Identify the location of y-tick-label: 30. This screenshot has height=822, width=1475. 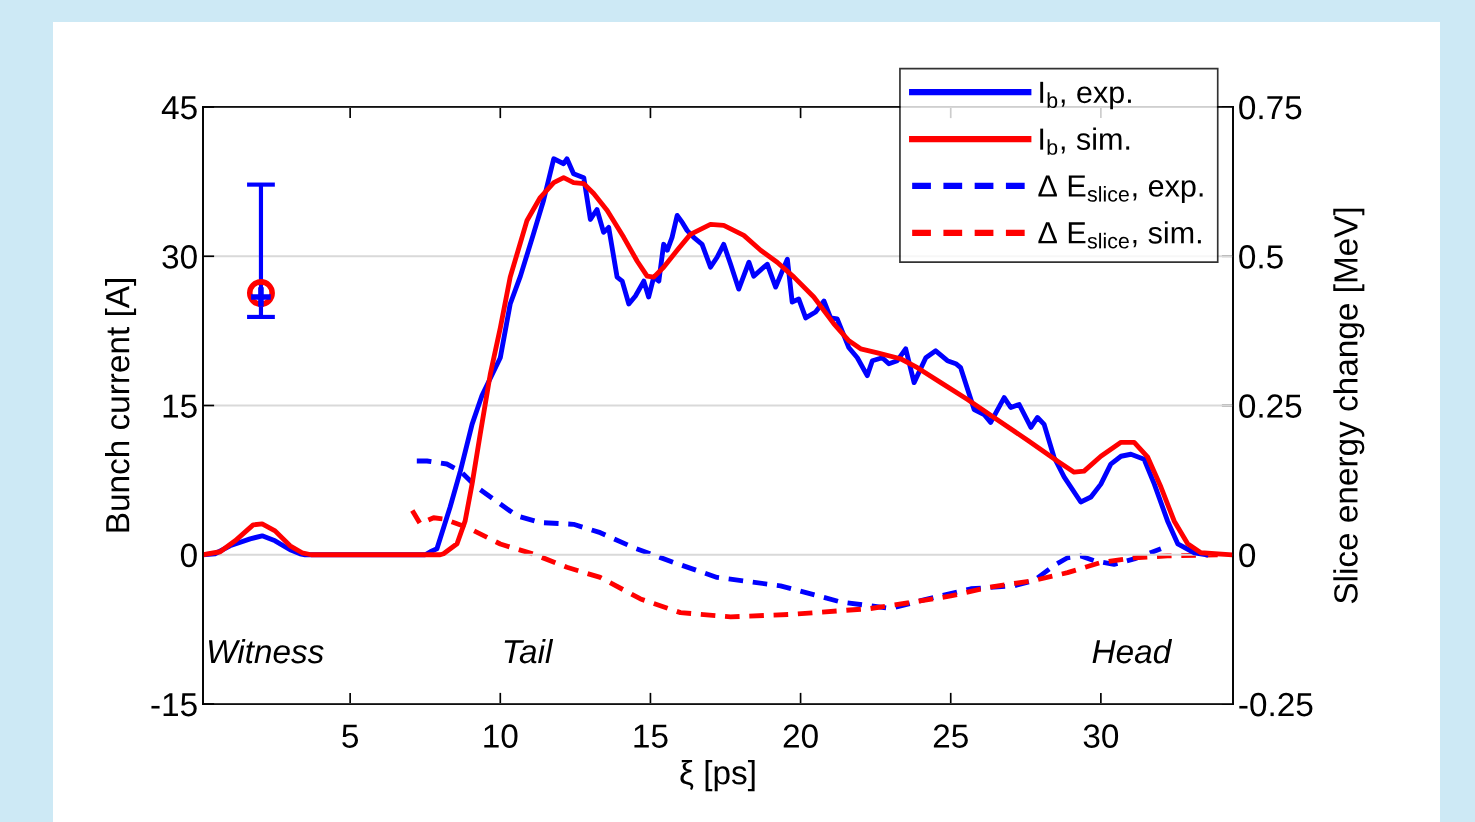
(179, 257).